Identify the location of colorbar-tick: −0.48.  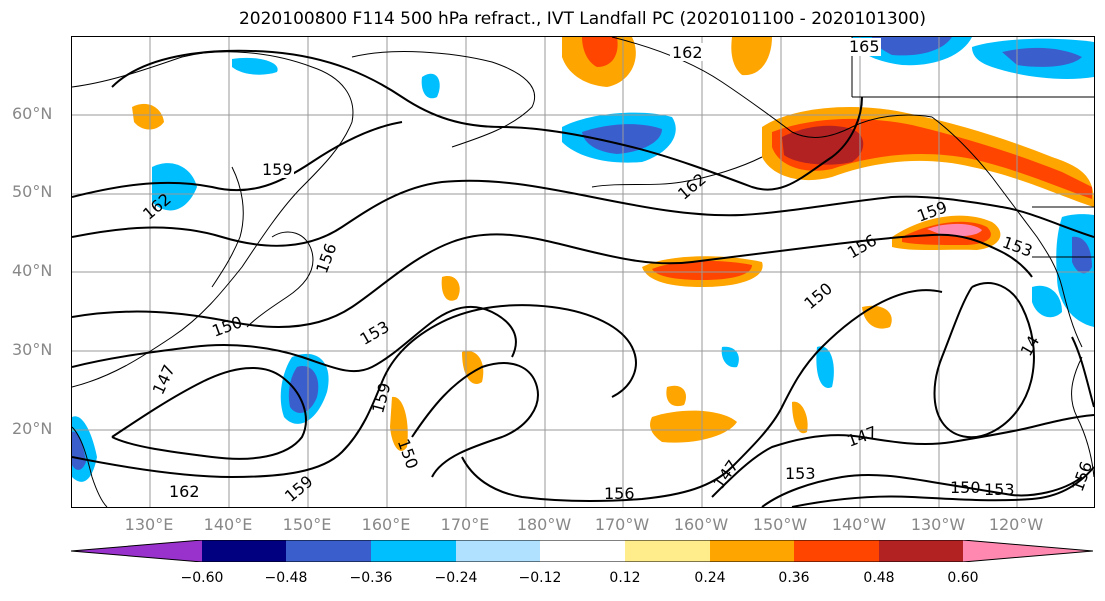
(286, 578).